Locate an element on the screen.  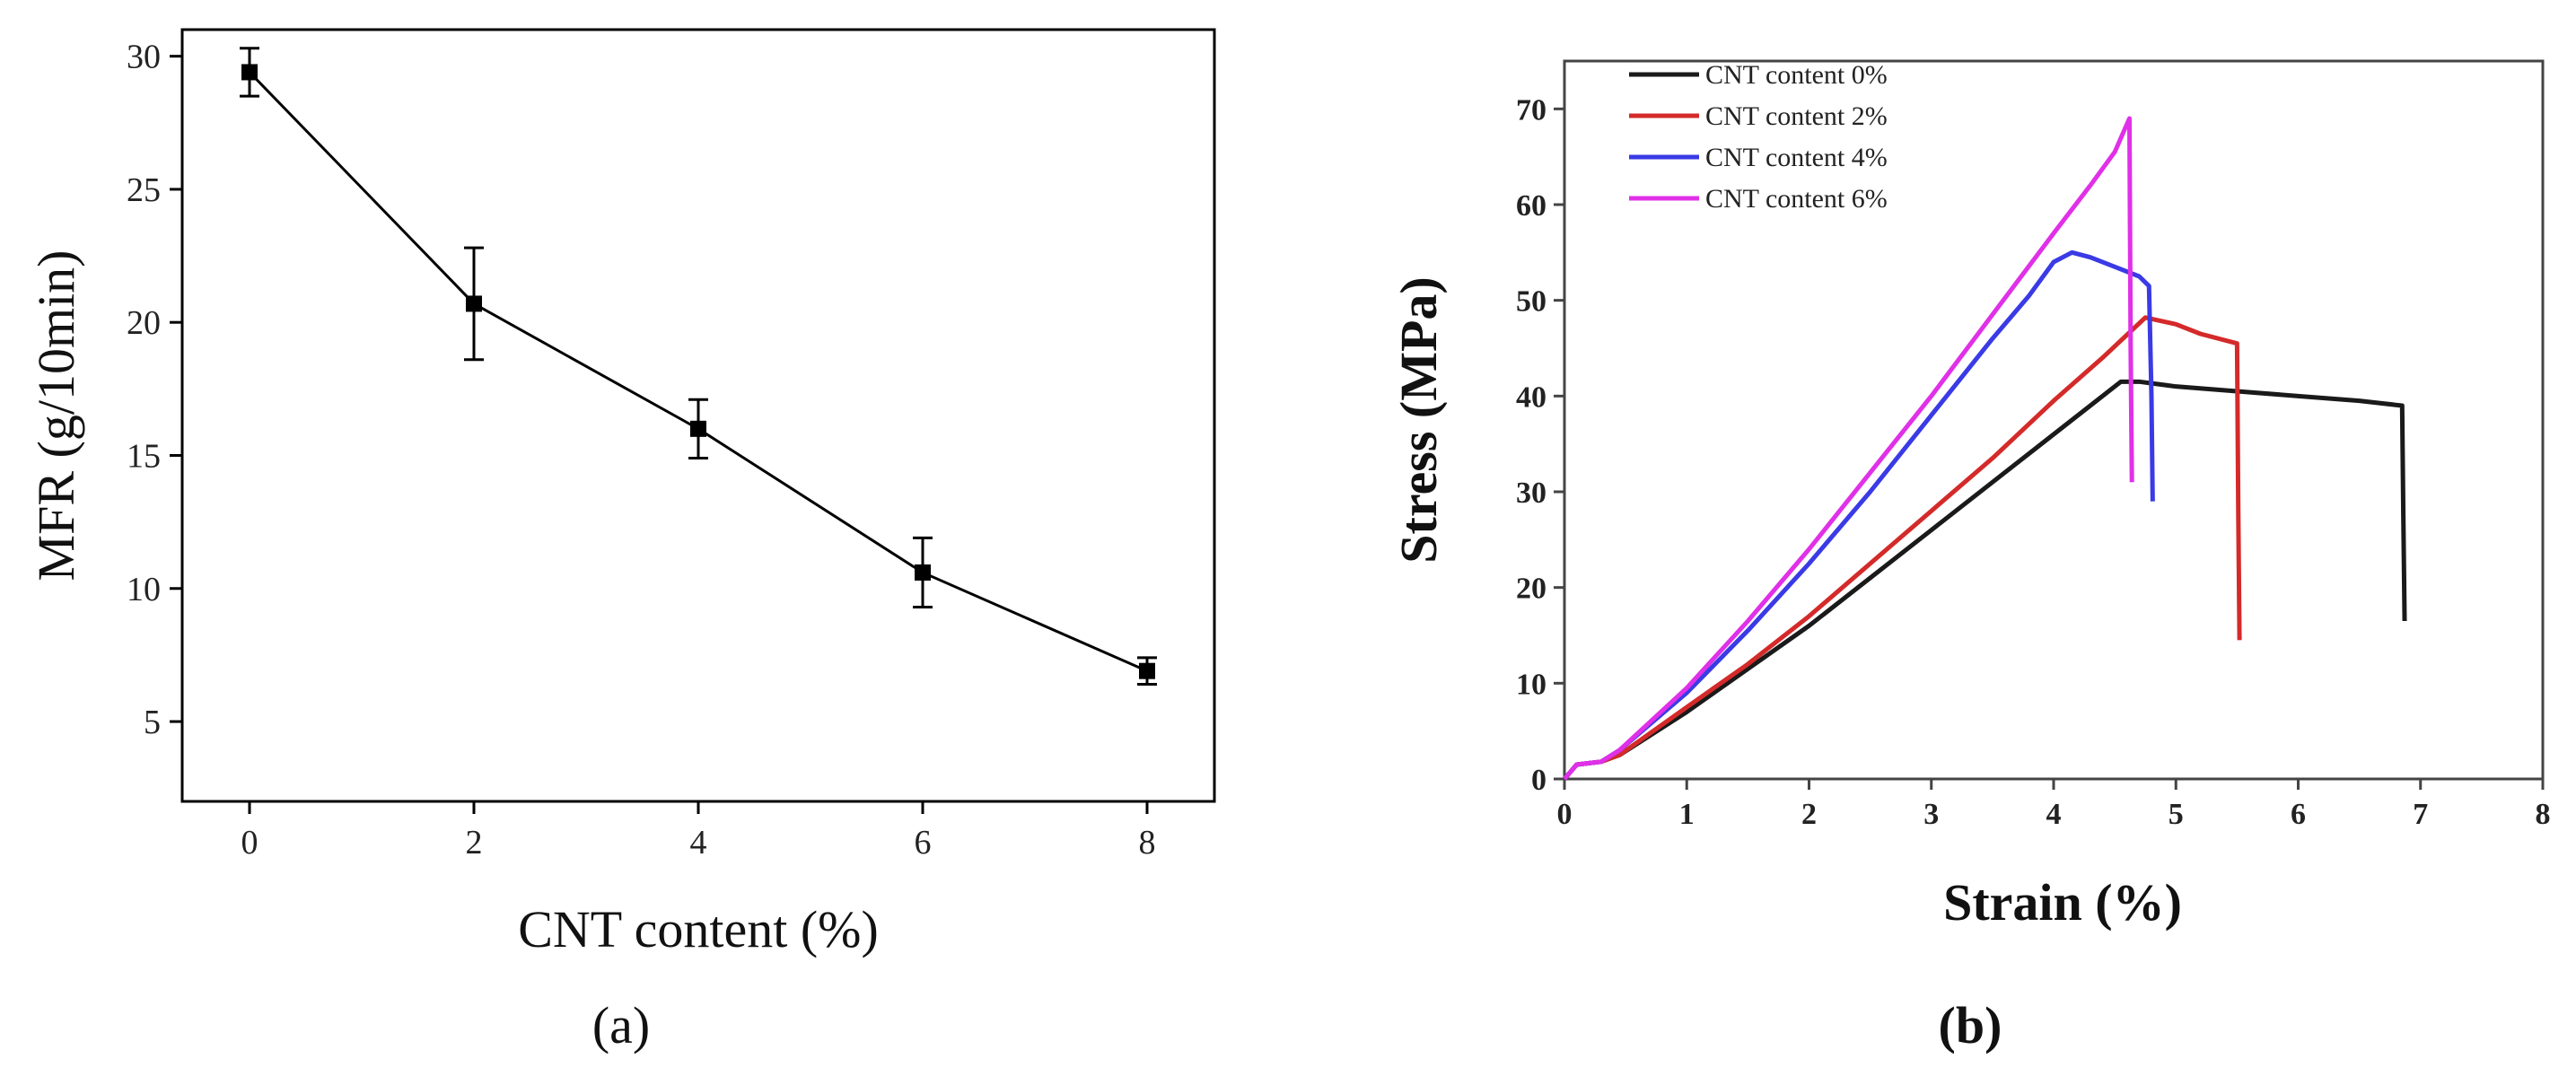
chart-a-x-tick-label: 2 is located at coordinates (474, 843).